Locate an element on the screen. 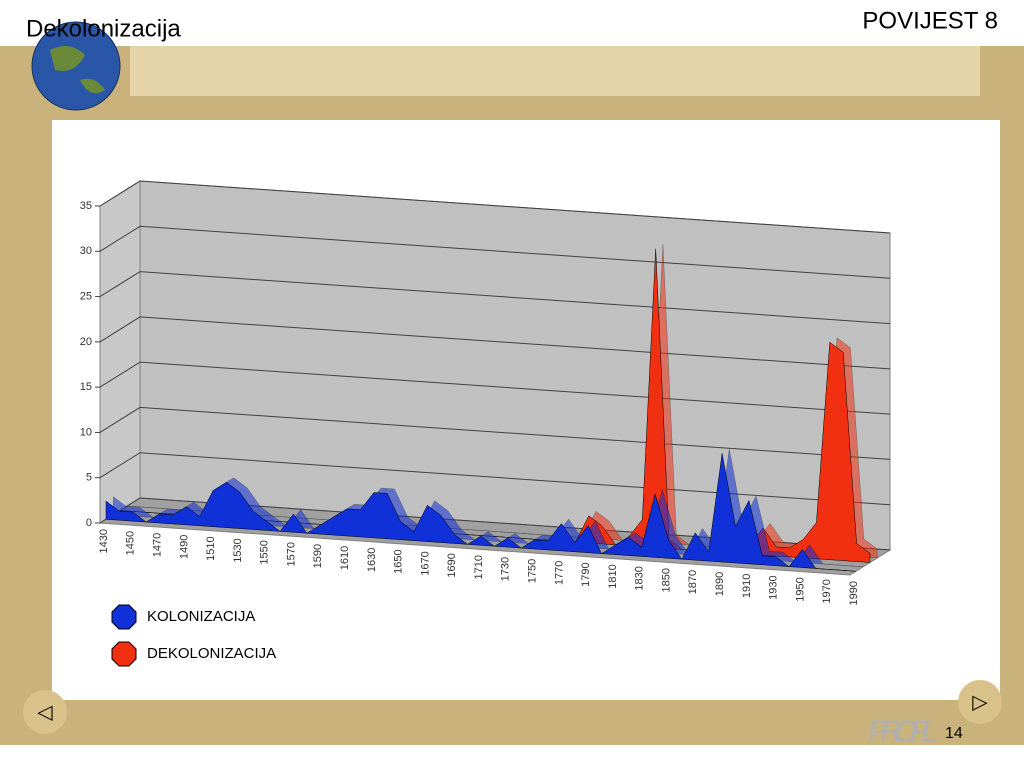  map-strip is located at coordinates (555, 71).